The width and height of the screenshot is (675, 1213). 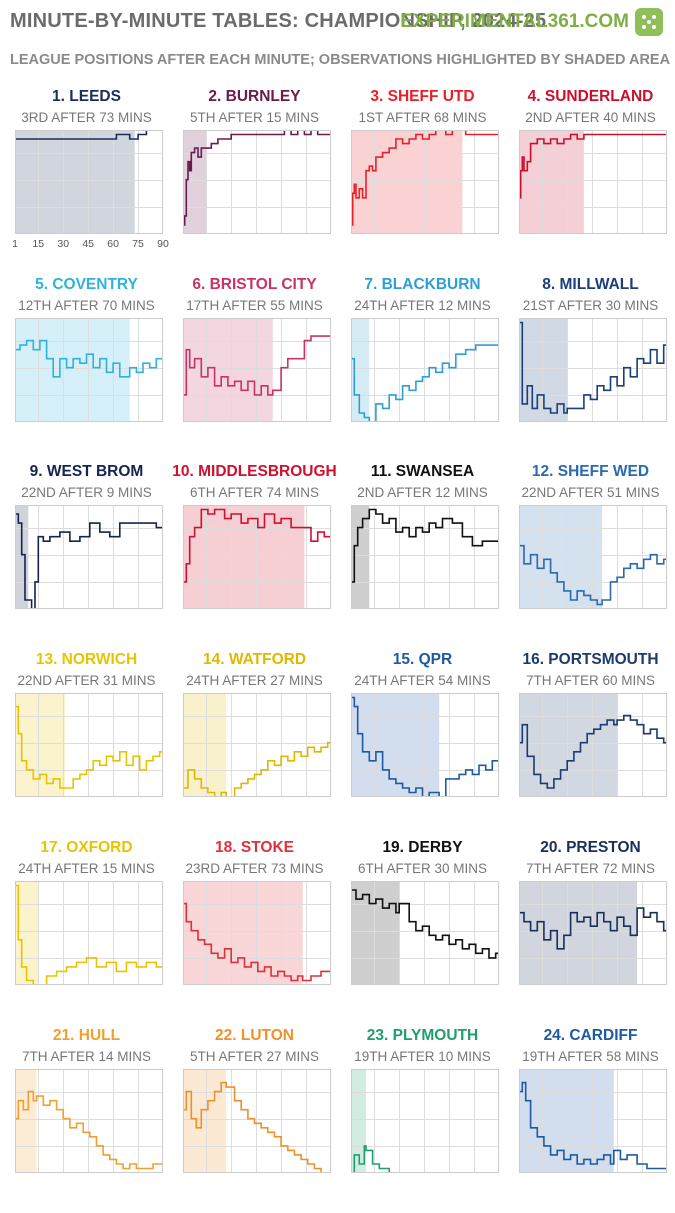 I want to click on observation-label: 17TH AFTER 55 MINS, so click(x=254, y=305).